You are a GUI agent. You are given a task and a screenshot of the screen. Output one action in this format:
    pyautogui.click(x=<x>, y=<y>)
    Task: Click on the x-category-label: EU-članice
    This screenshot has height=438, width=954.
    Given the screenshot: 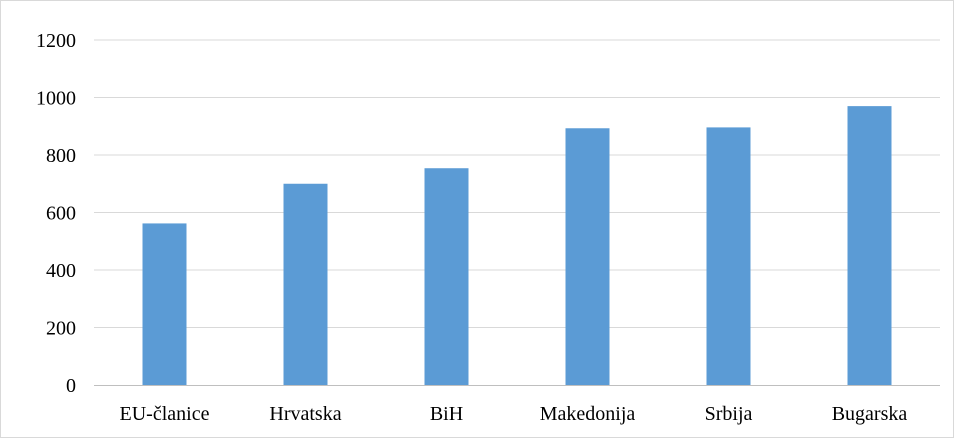 What is the action you would take?
    pyautogui.click(x=165, y=414)
    